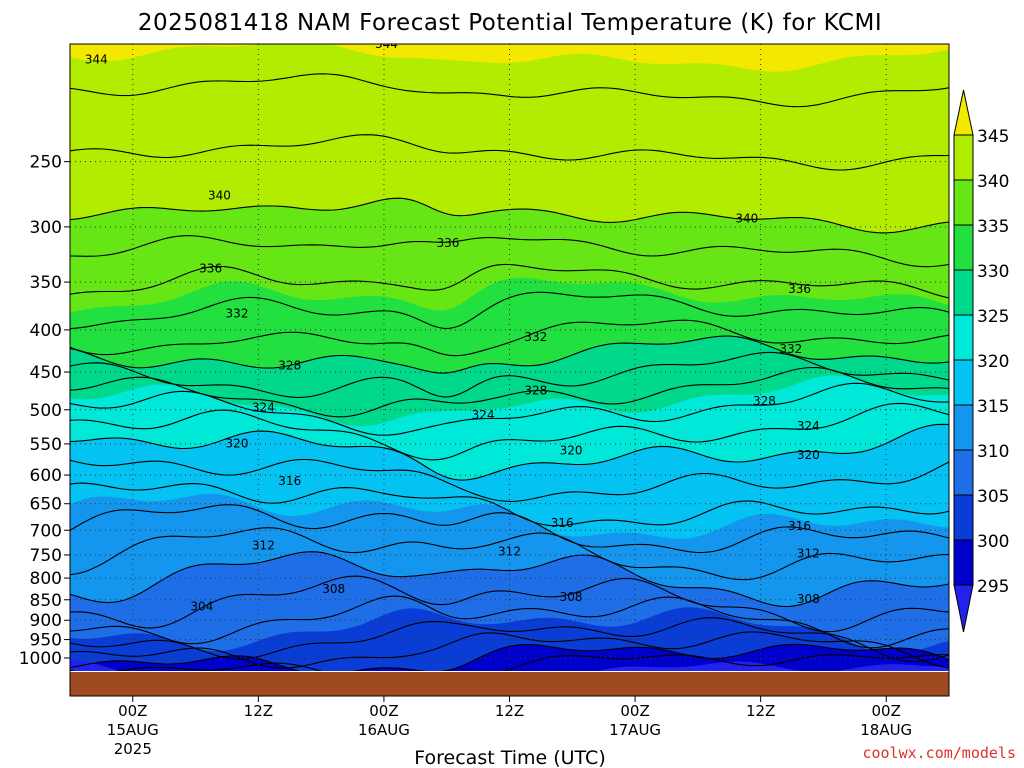 Image resolution: width=1024 pixels, height=768 pixels. I want to click on y-tick-label: 1000, so click(40, 659).